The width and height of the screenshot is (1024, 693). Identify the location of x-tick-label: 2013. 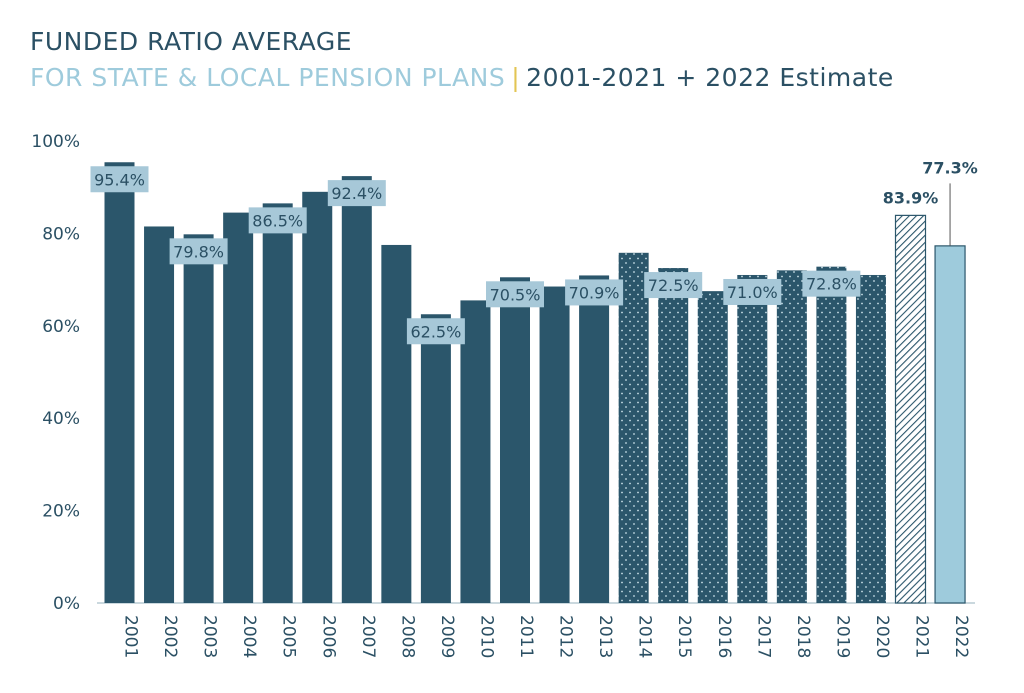
(605, 636).